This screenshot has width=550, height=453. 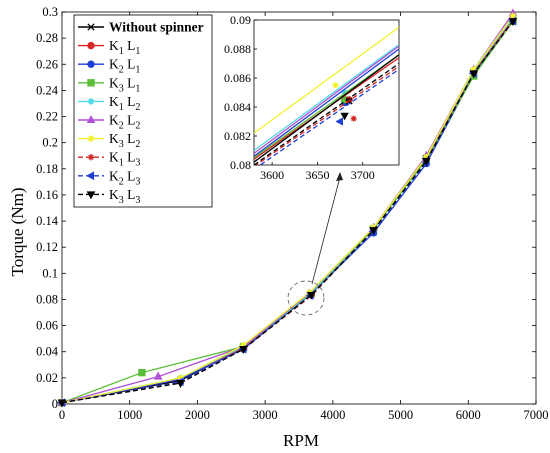 I want to click on y-tick-label: 0.18, so click(x=47, y=169).